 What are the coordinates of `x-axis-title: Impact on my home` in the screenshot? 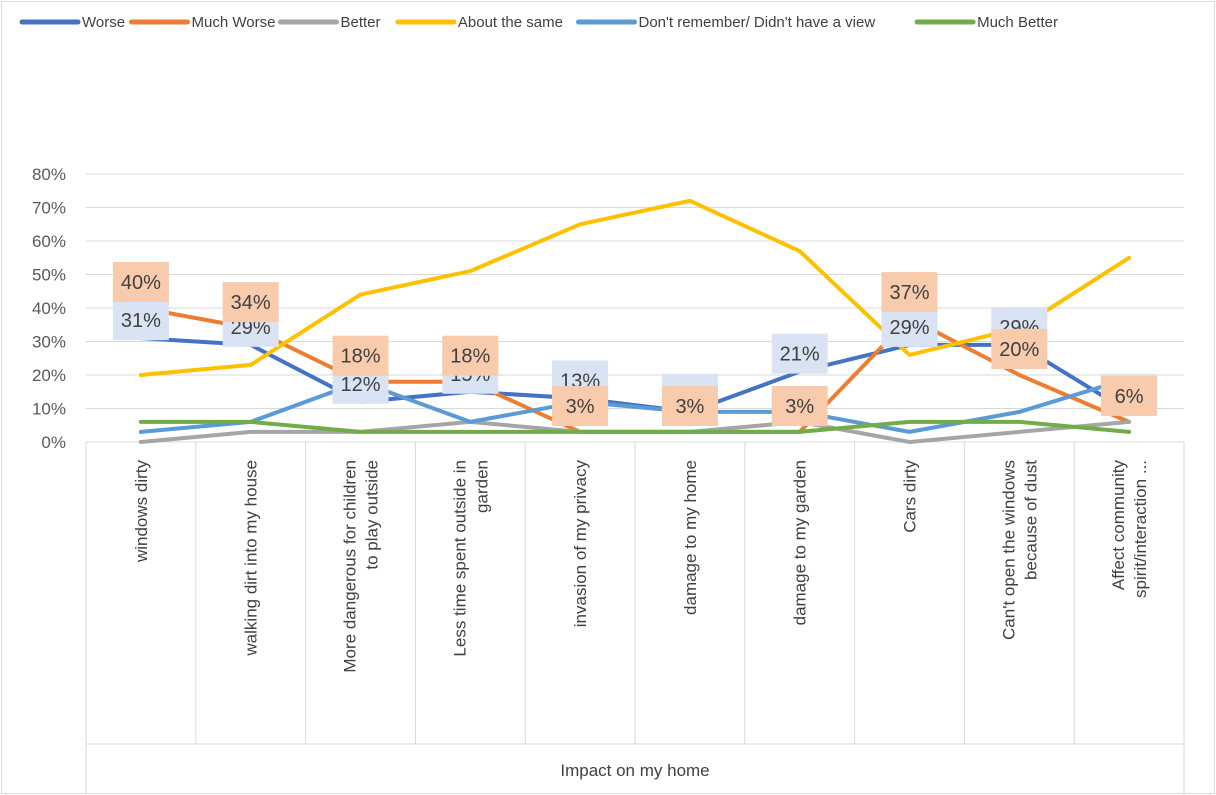 It's located at (634, 770).